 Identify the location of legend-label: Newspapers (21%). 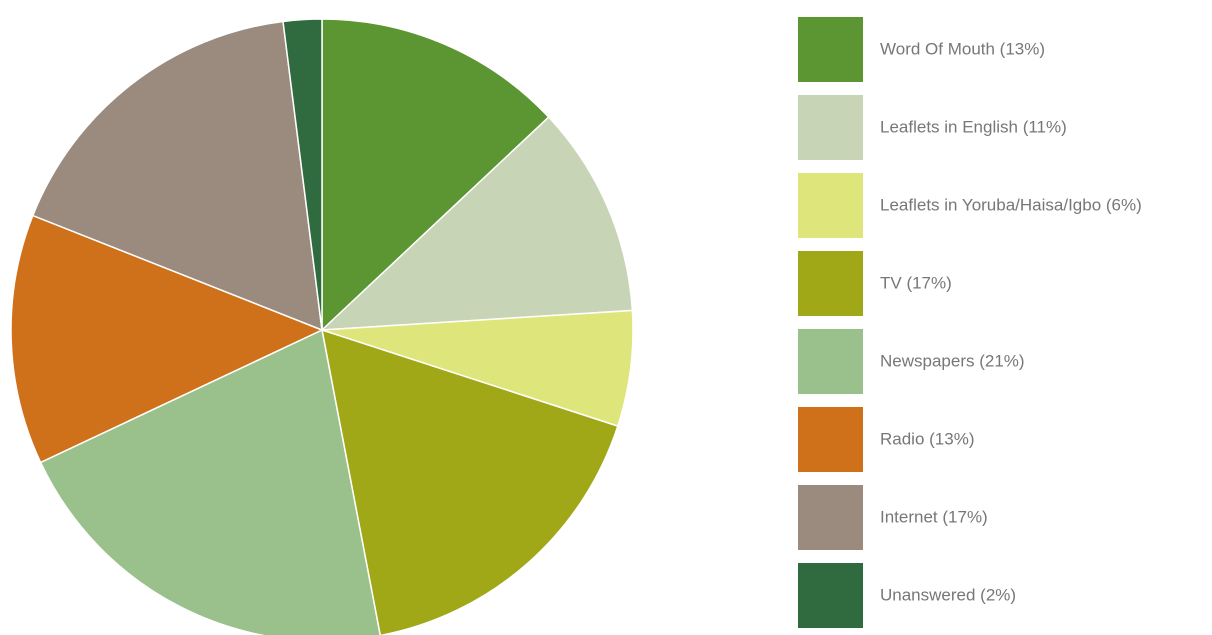
(952, 360).